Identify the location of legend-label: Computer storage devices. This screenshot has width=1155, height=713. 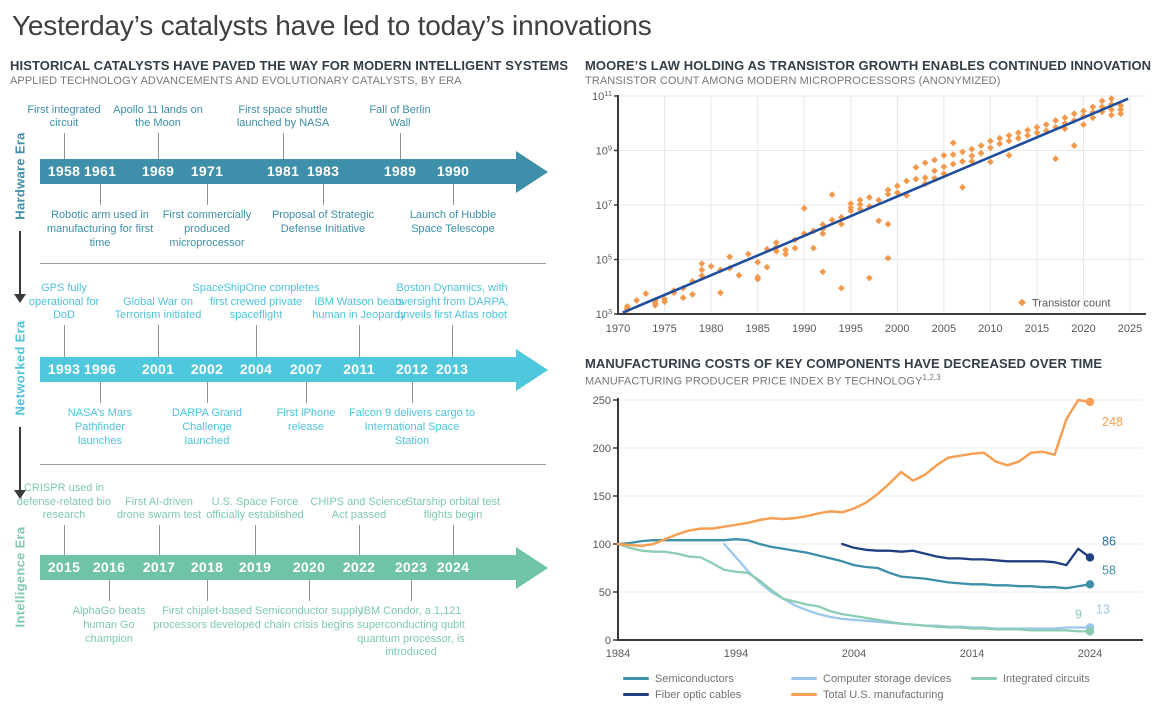
(887, 678).